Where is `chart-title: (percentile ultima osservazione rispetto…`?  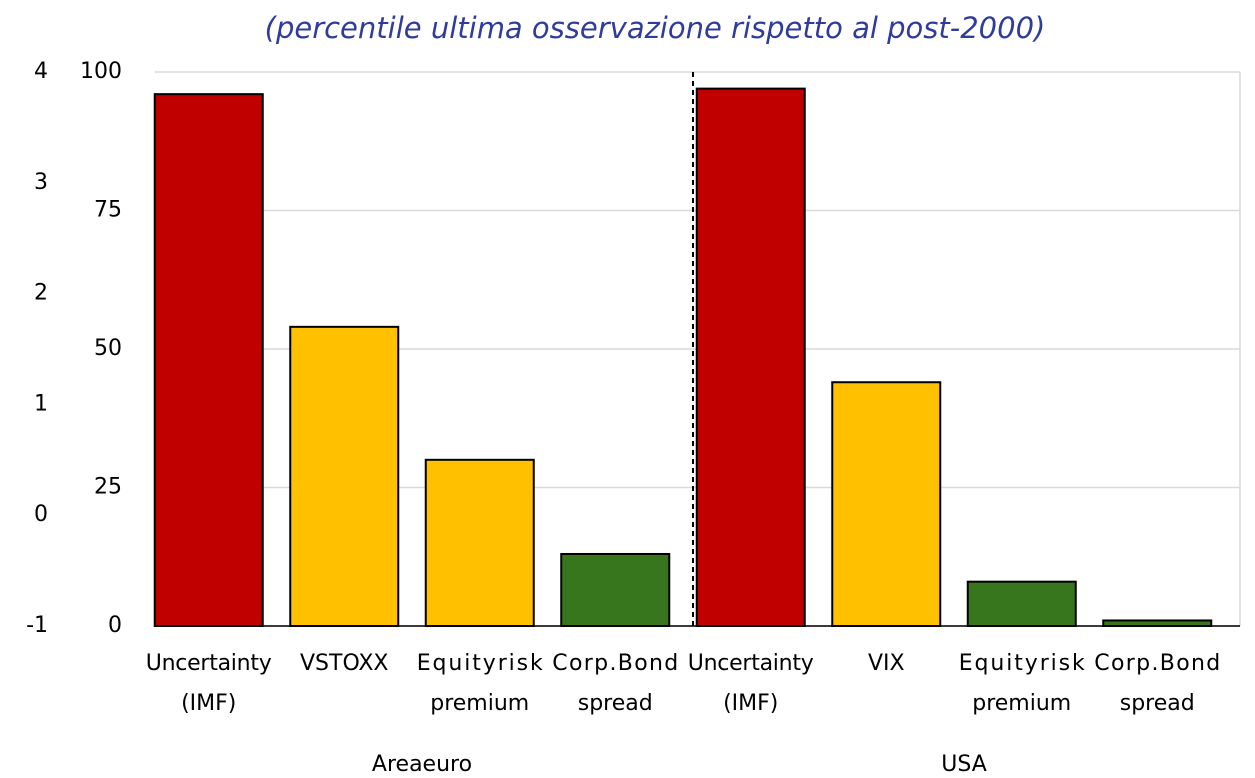
chart-title: (percentile ultima osservazione rispetto… is located at coordinates (655, 28).